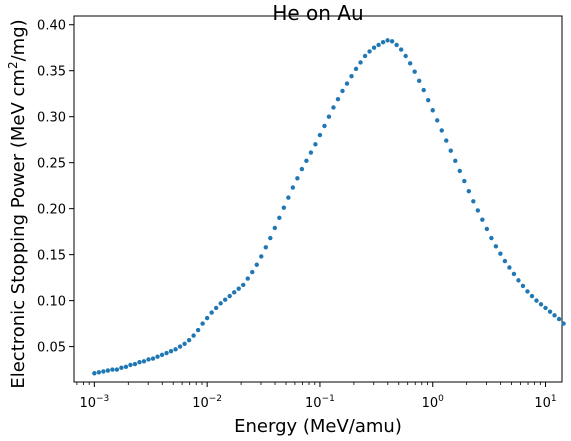  I want to click on x-tick-label: 10⁰, so click(433, 402).